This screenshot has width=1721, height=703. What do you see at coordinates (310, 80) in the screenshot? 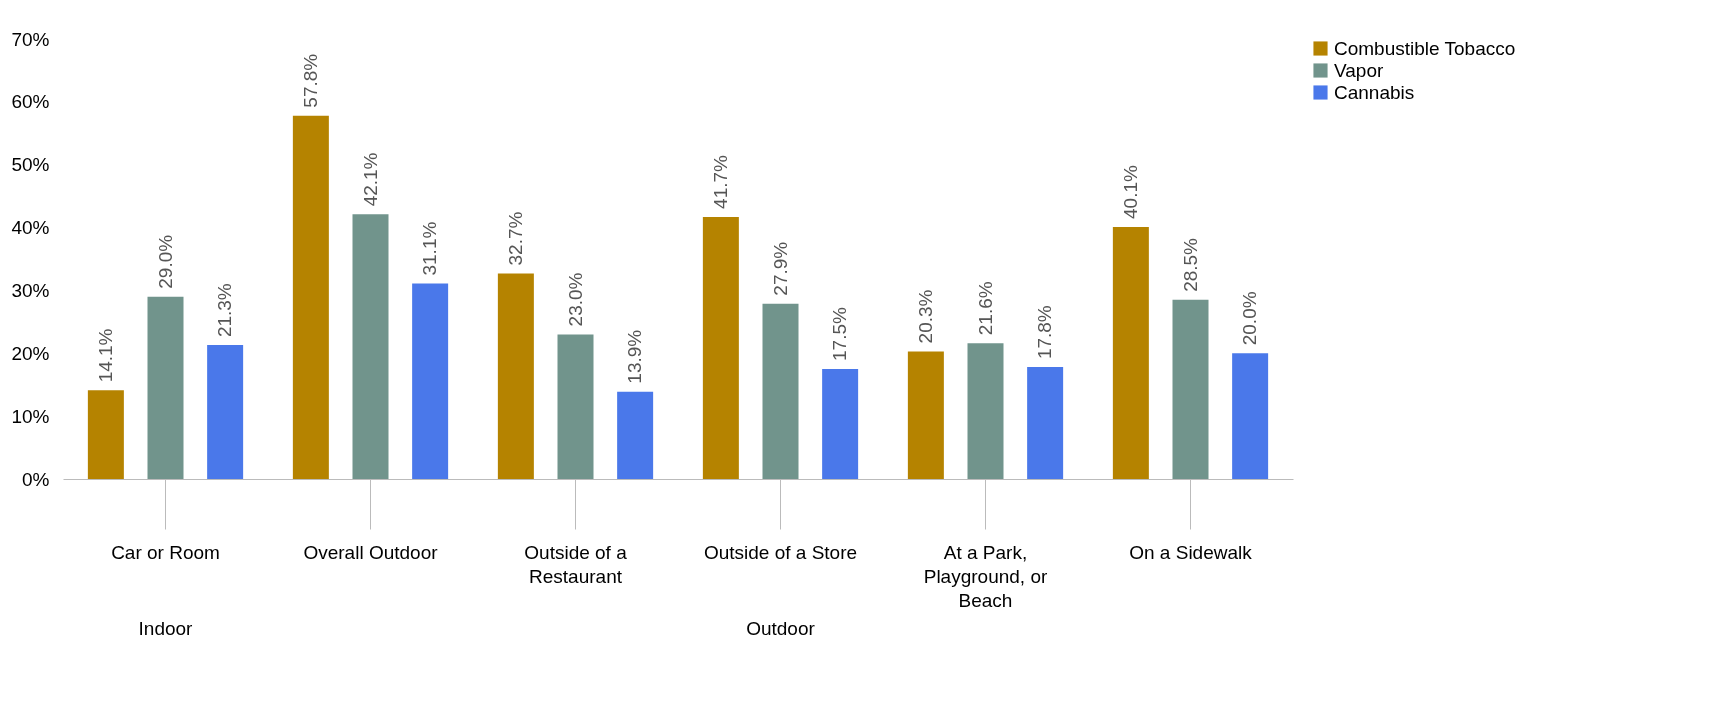
I see `data-label: 57.8%` at bounding box center [310, 80].